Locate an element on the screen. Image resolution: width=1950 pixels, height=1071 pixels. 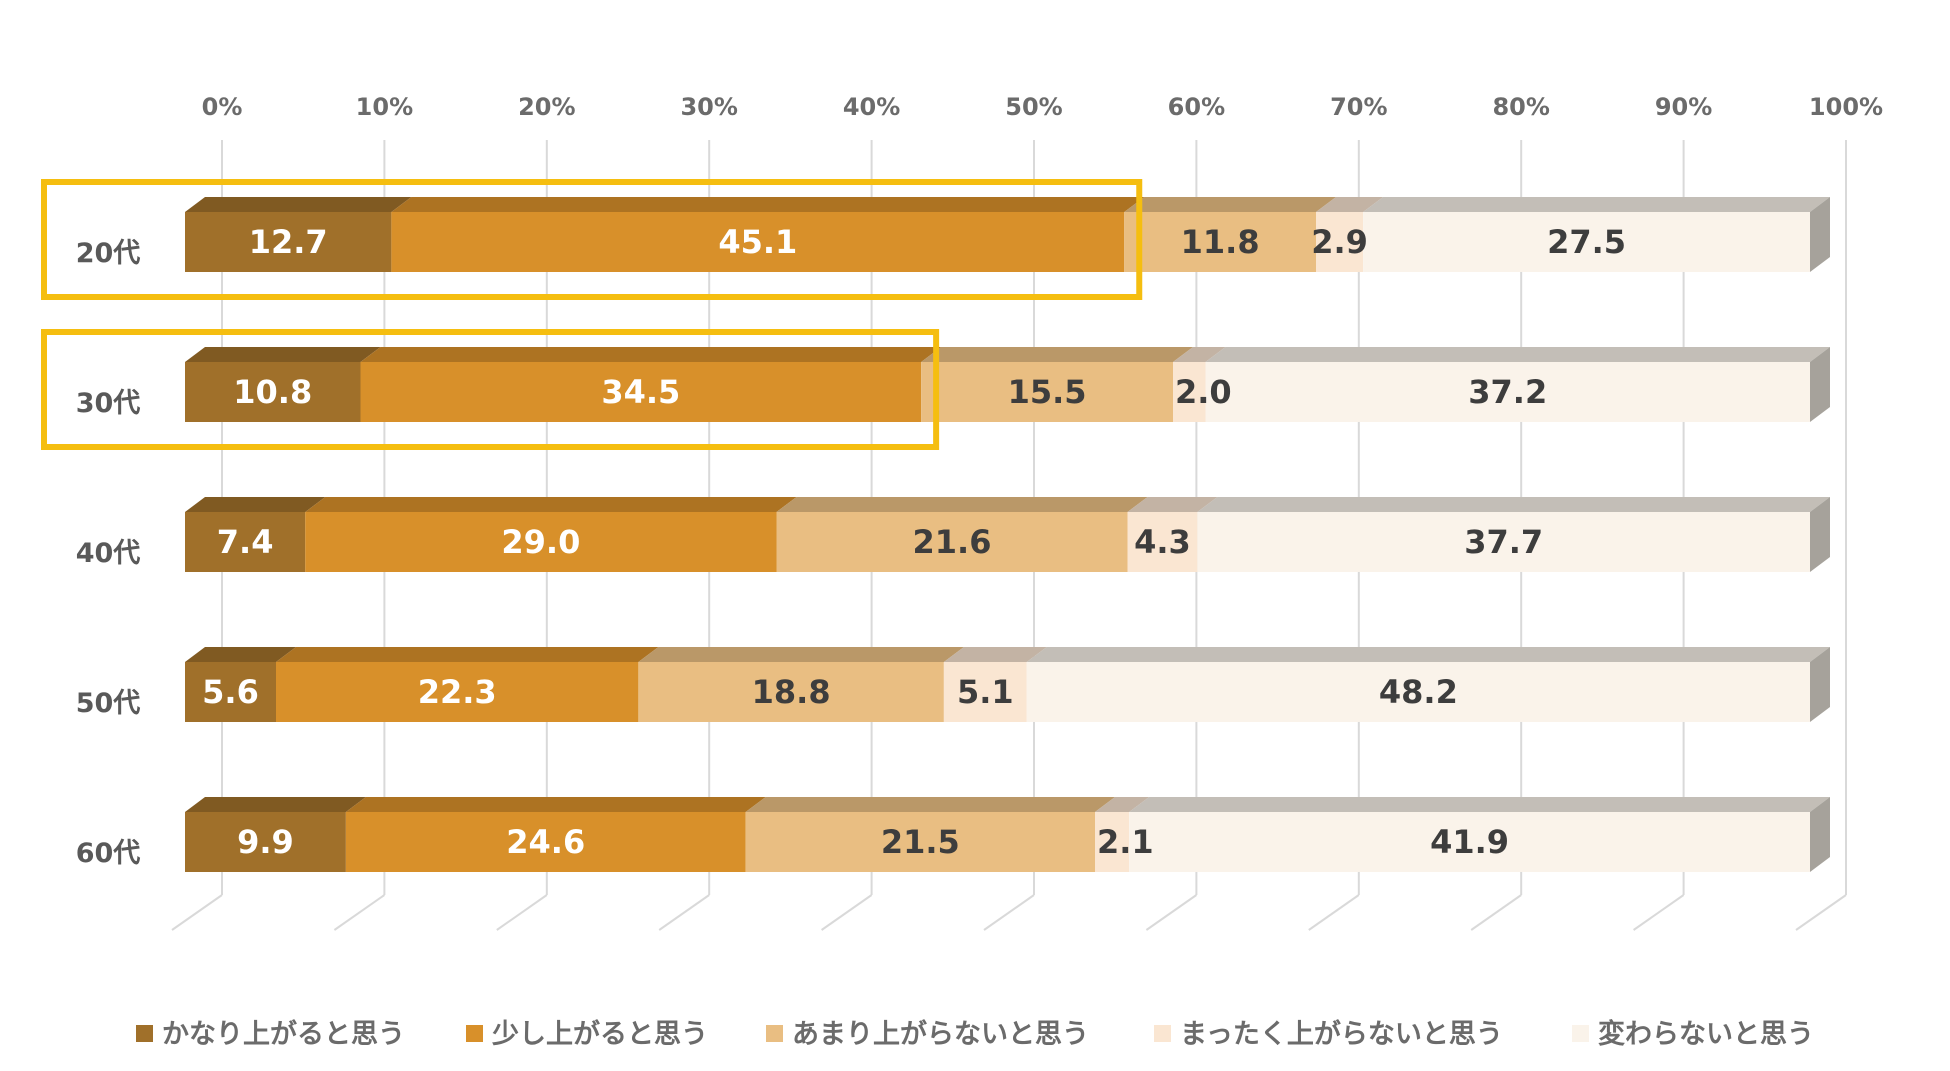
data-label: 18.8 is located at coordinates (791, 692).